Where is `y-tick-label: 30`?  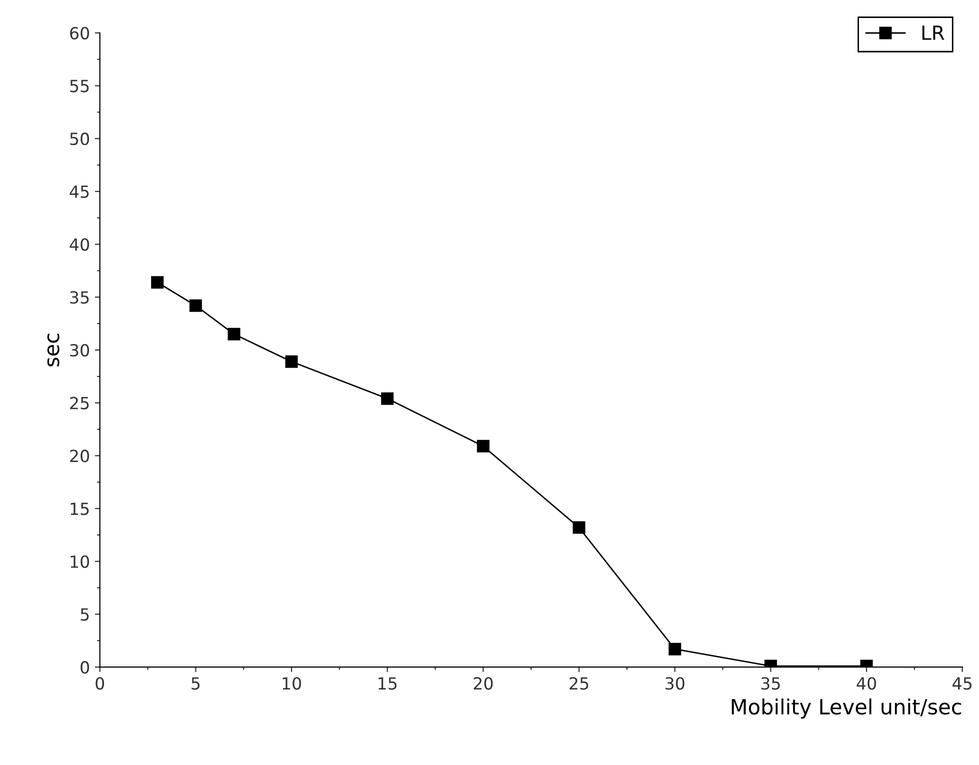 y-tick-label: 30 is located at coordinates (80, 350).